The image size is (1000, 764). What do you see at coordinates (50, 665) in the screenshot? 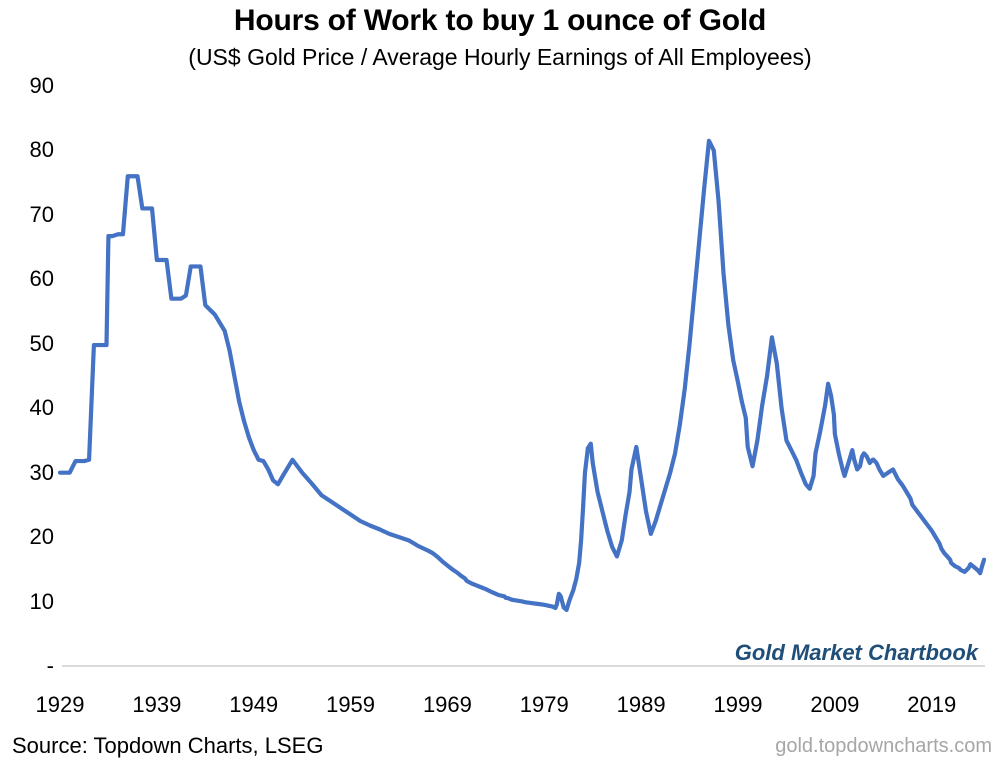
I see `y-axis-tick-label: -` at bounding box center [50, 665].